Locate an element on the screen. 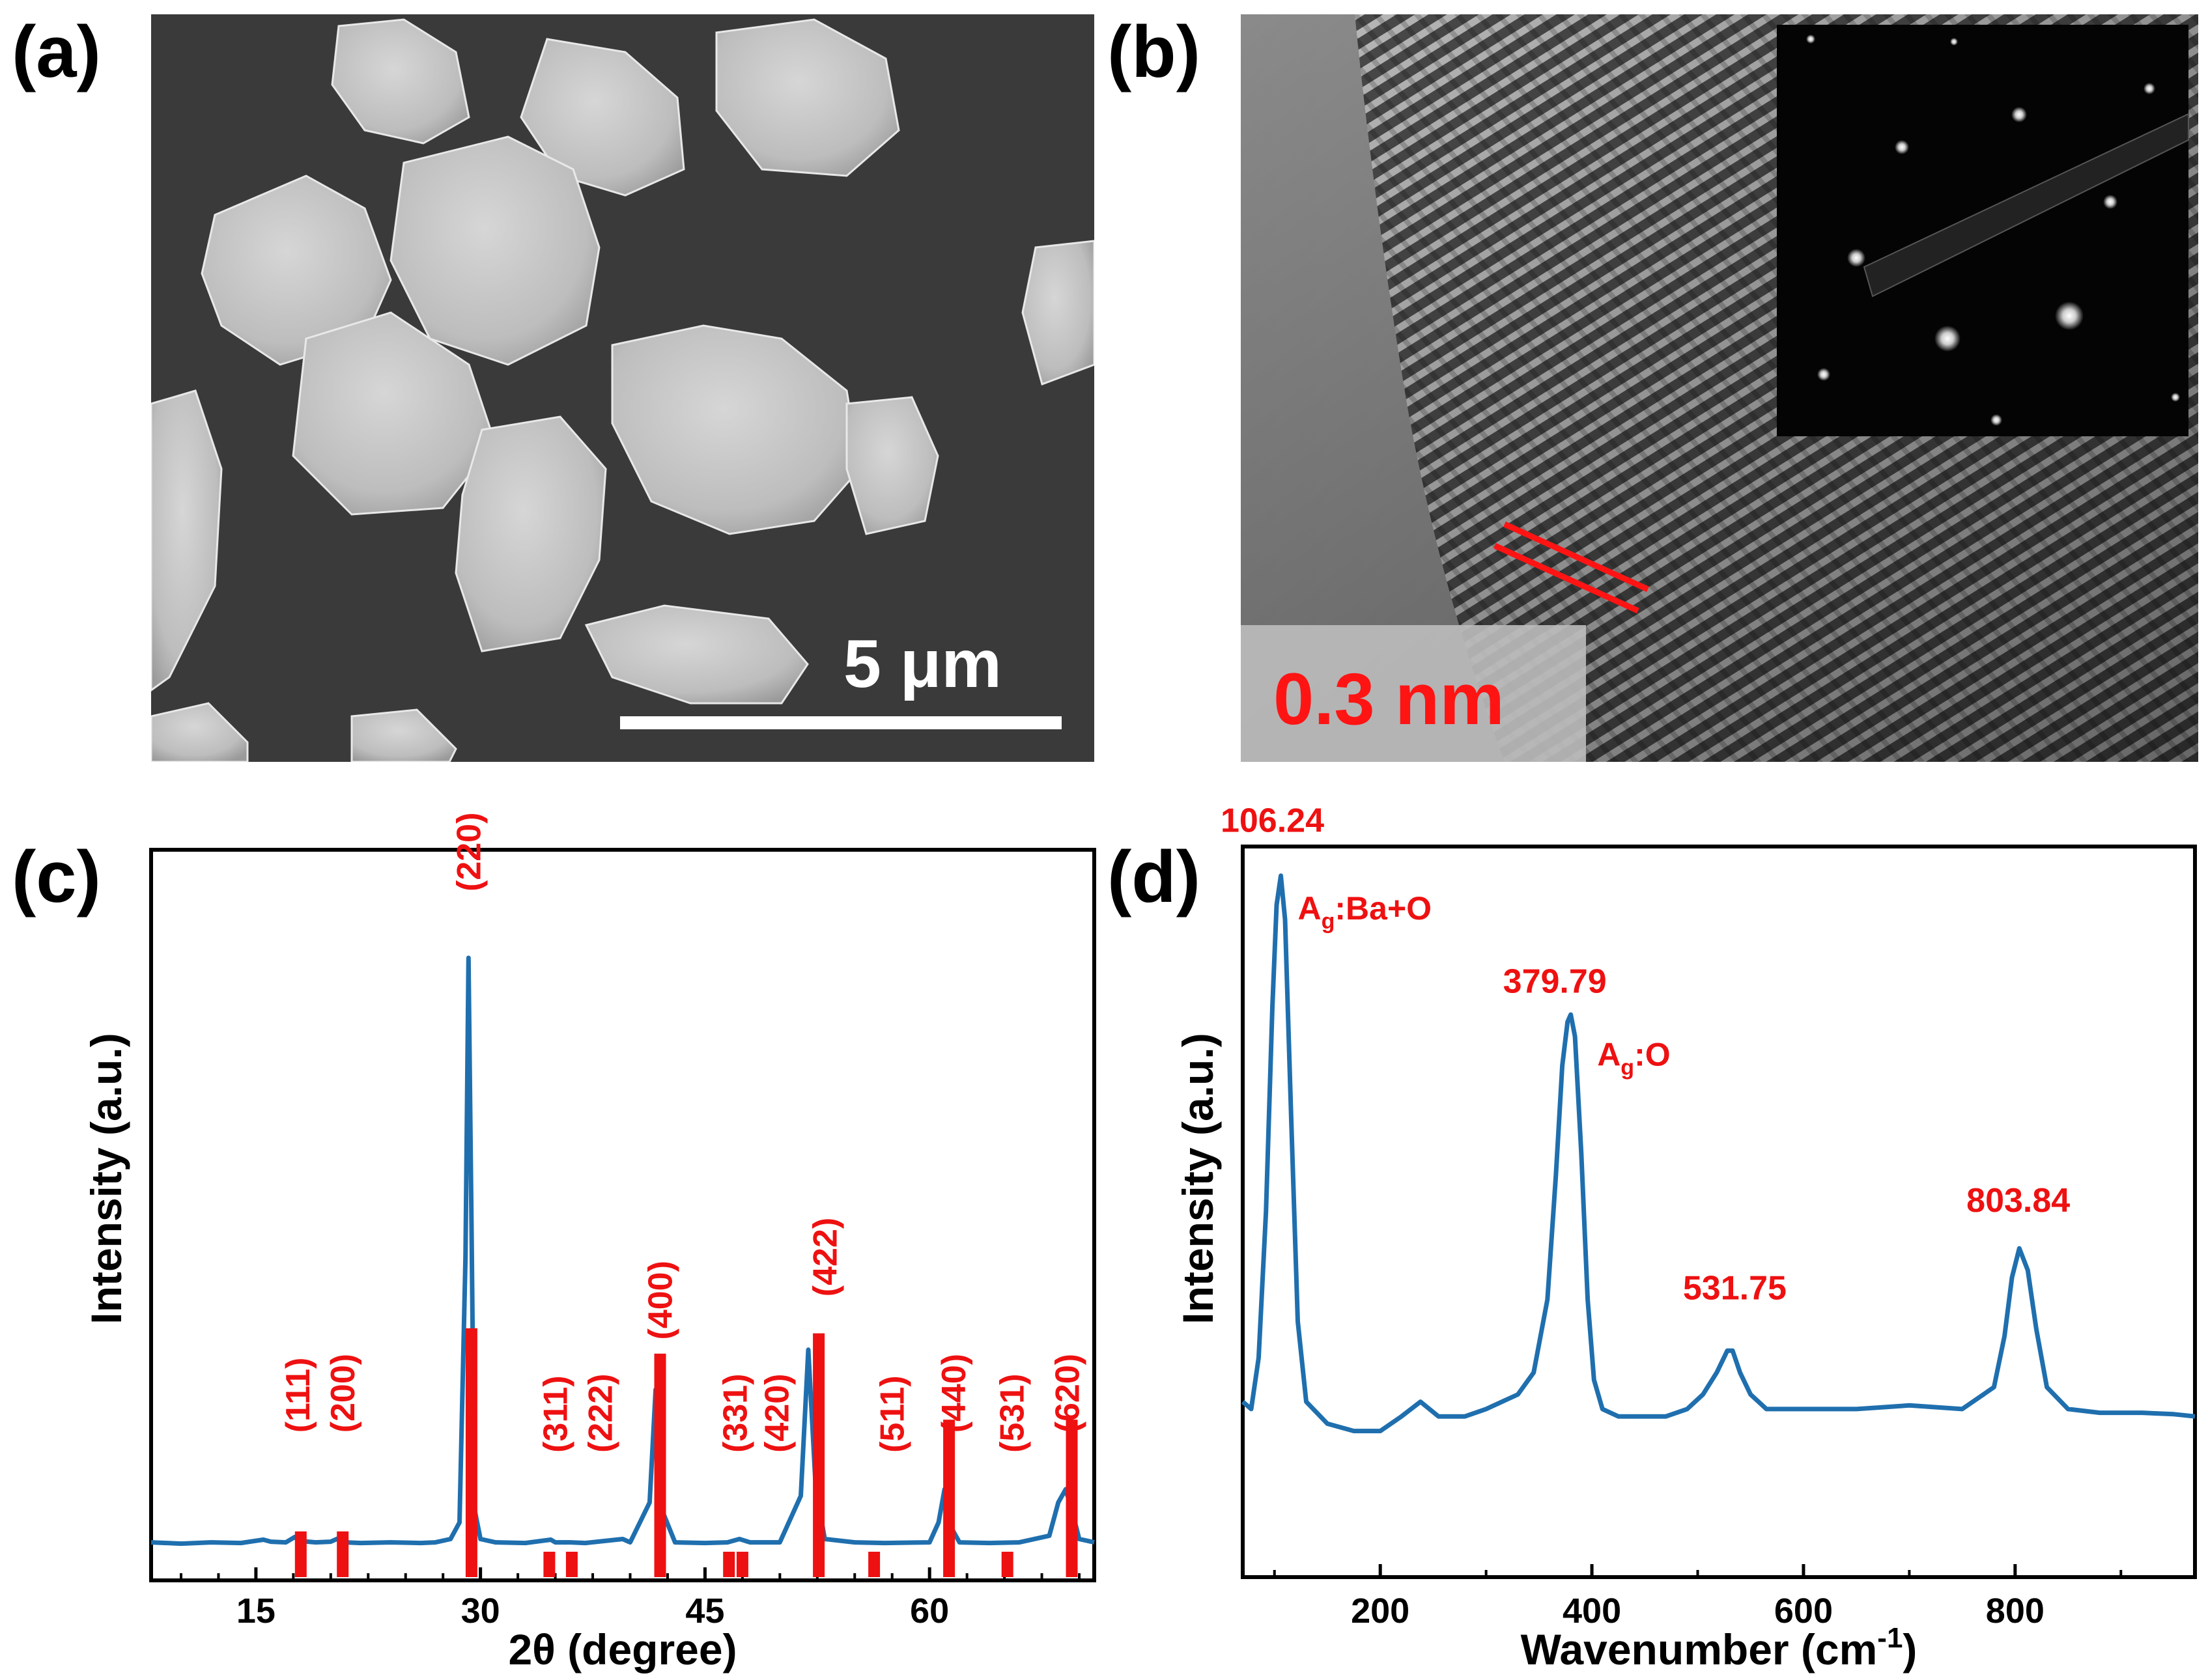 The image size is (2208, 1680). raman-x-tick-label: 800 is located at coordinates (2015, 1611).